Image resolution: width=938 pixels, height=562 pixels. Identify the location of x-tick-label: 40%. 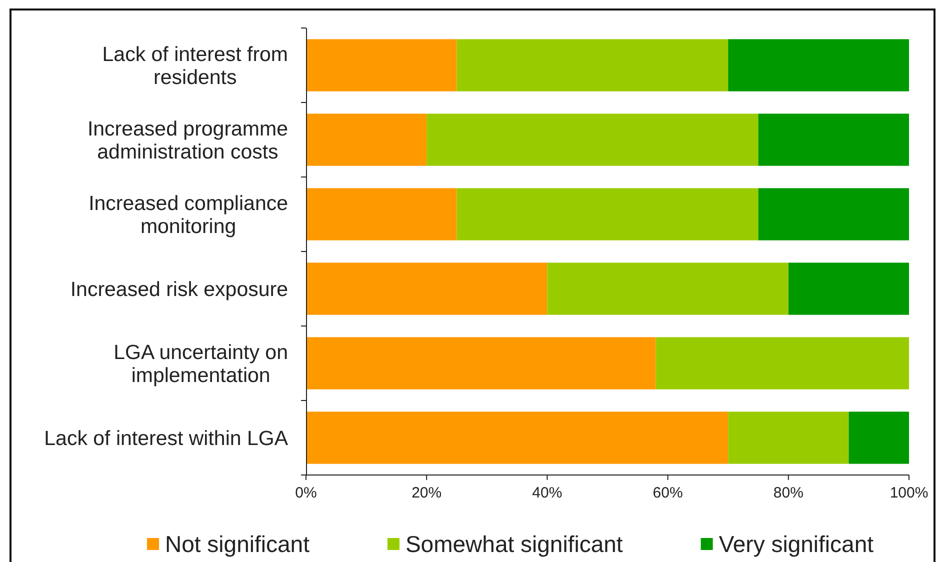
(547, 493).